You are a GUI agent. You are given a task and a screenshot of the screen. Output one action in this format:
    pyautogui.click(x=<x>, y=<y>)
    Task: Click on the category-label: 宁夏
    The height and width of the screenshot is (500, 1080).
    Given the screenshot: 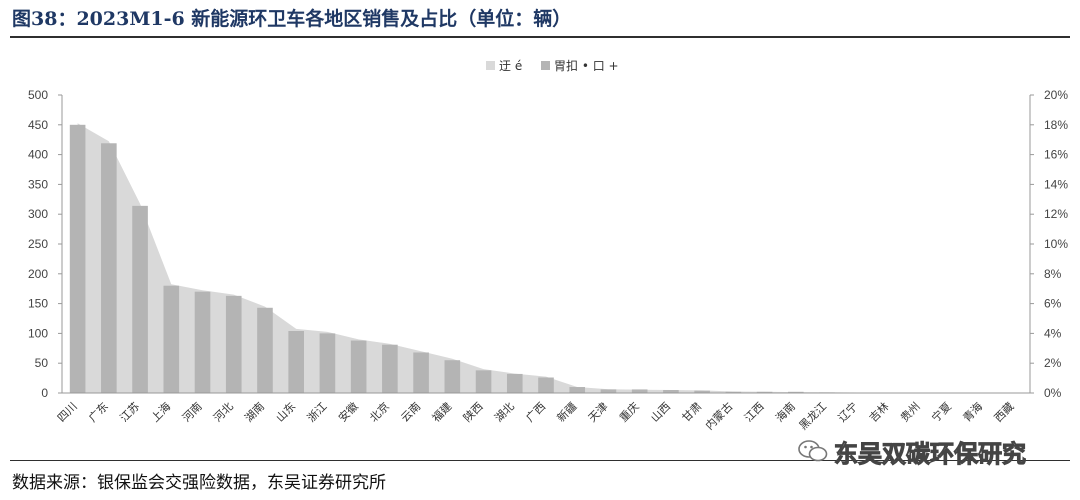 What is the action you would take?
    pyautogui.click(x=941, y=411)
    